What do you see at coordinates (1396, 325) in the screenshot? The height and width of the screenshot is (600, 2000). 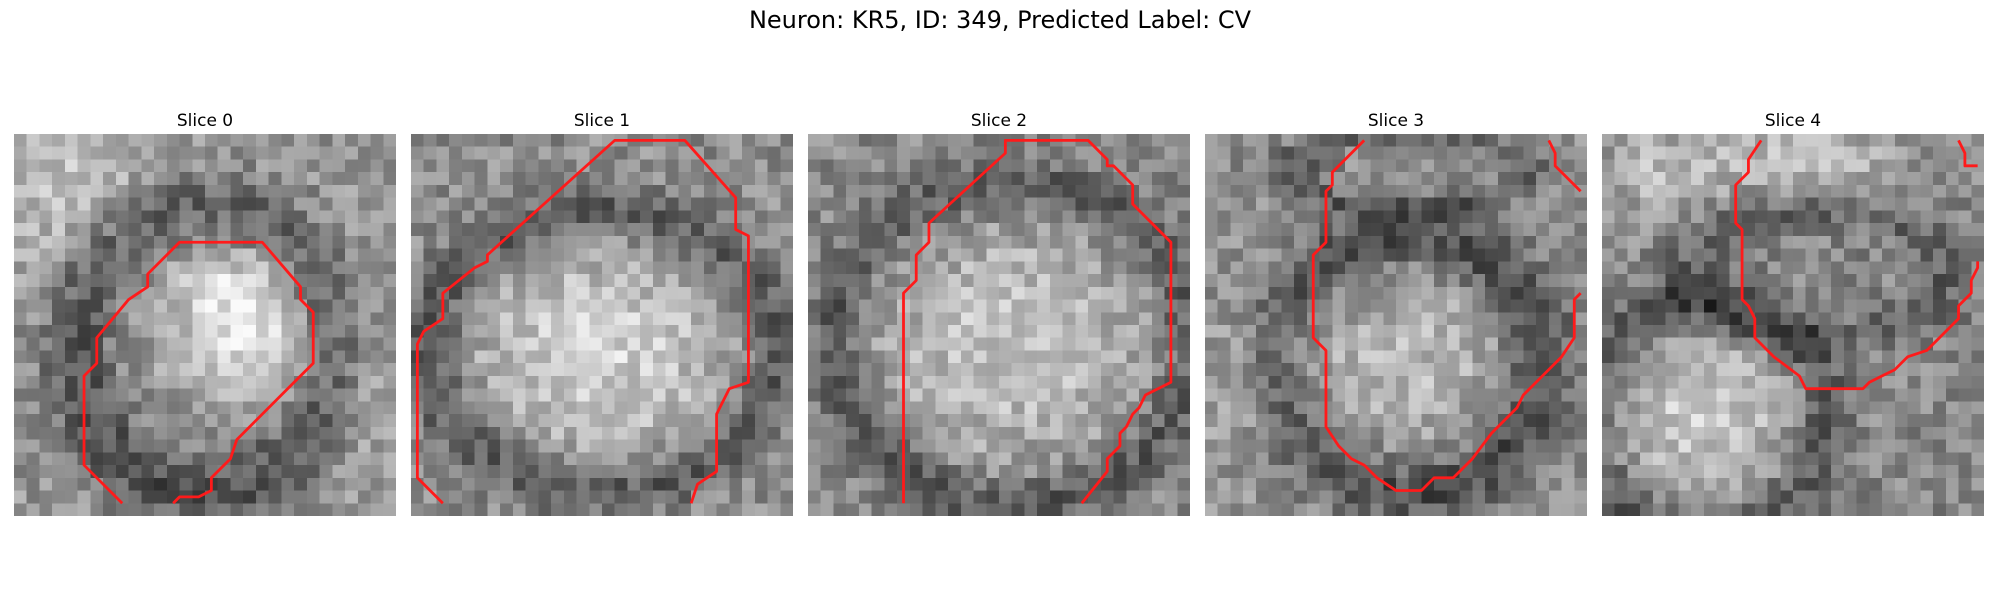 I see `slice-3-image` at bounding box center [1396, 325].